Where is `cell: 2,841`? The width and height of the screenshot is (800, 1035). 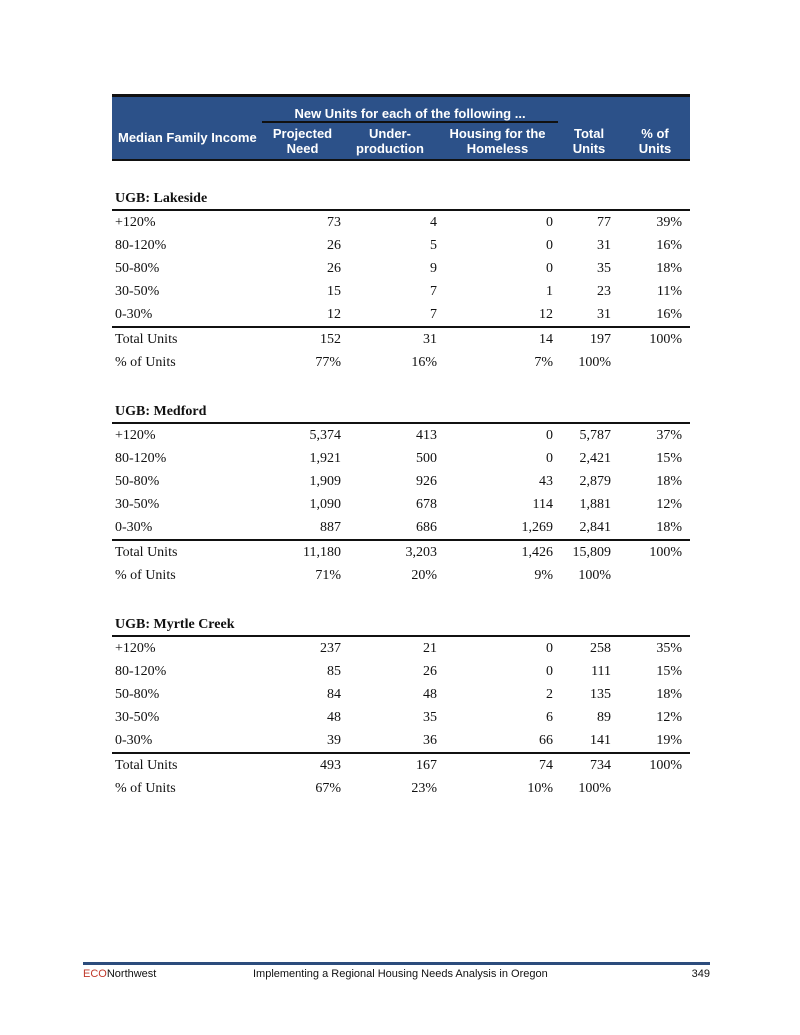
cell: 2,841 is located at coordinates (595, 527).